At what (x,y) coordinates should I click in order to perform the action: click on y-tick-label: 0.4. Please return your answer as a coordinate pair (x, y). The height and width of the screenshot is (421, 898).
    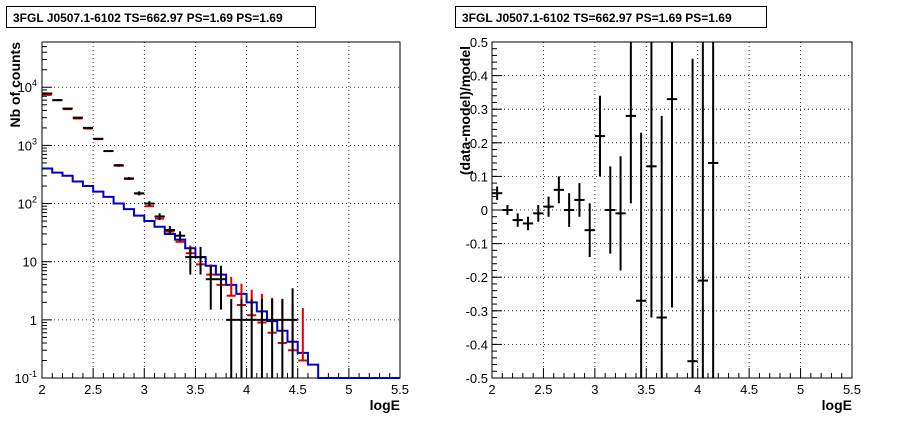
    Looking at the image, I should click on (479, 76).